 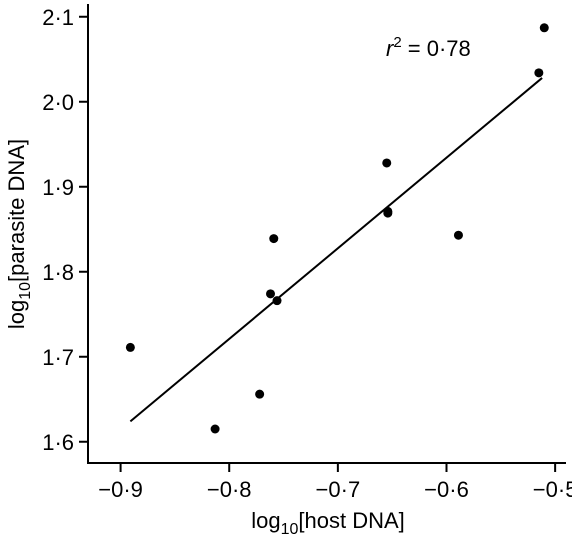 What do you see at coordinates (120, 489) in the screenshot?
I see `x-tick-label: −0·9` at bounding box center [120, 489].